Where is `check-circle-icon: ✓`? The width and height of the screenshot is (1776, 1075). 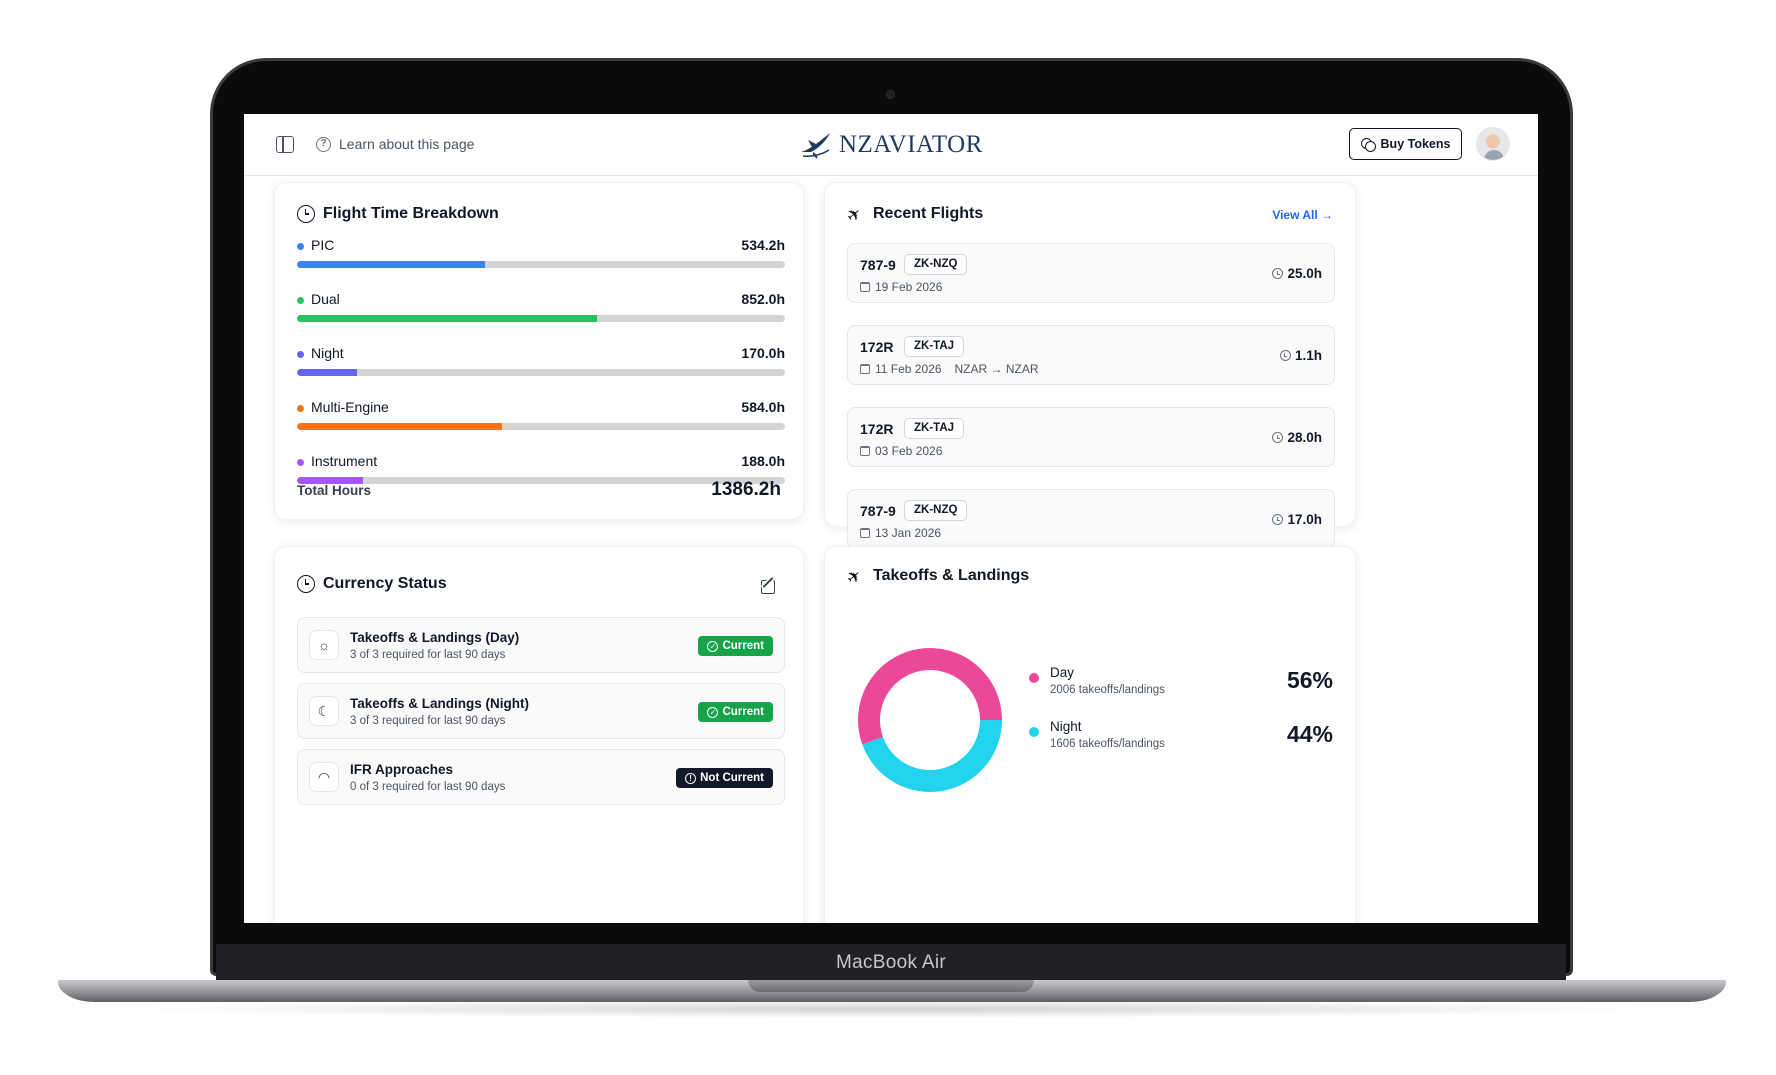
check-circle-icon: ✓ is located at coordinates (713, 646).